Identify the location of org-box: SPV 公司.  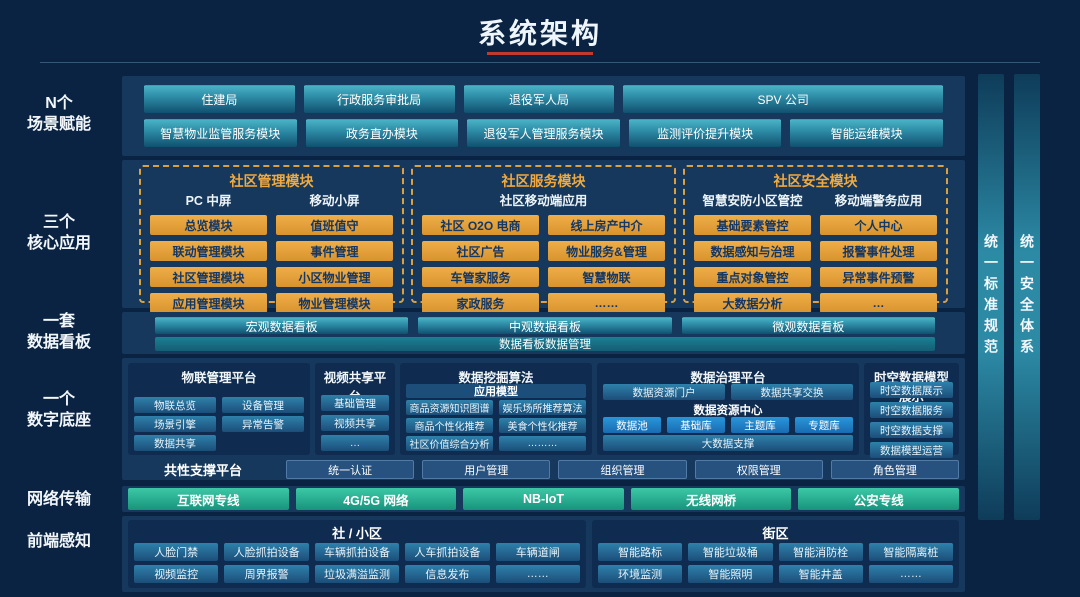
(783, 99).